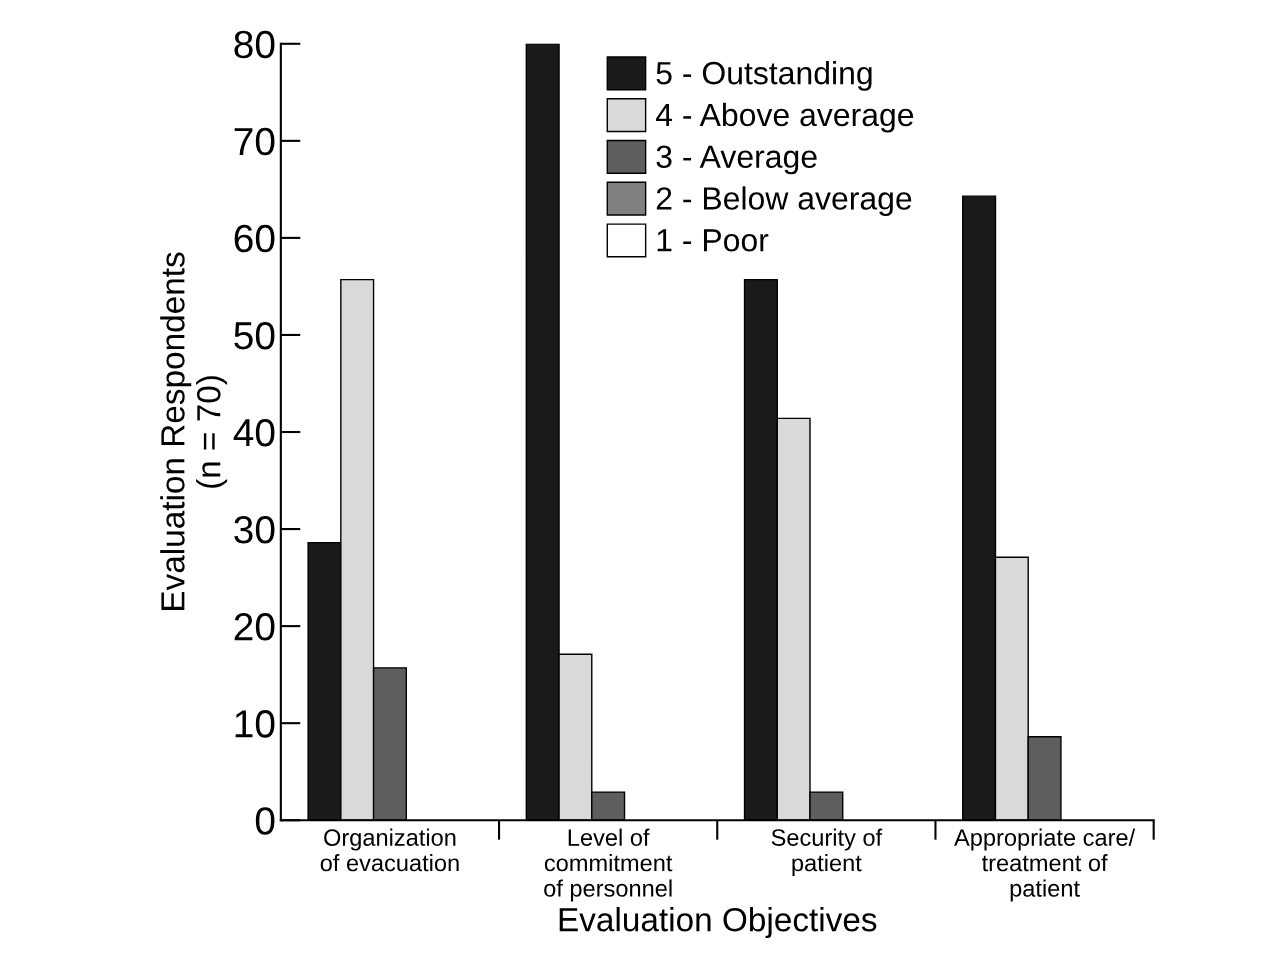 Image resolution: width=1265 pixels, height=973 pixels. I want to click on y-tick-label: 10, so click(255, 724).